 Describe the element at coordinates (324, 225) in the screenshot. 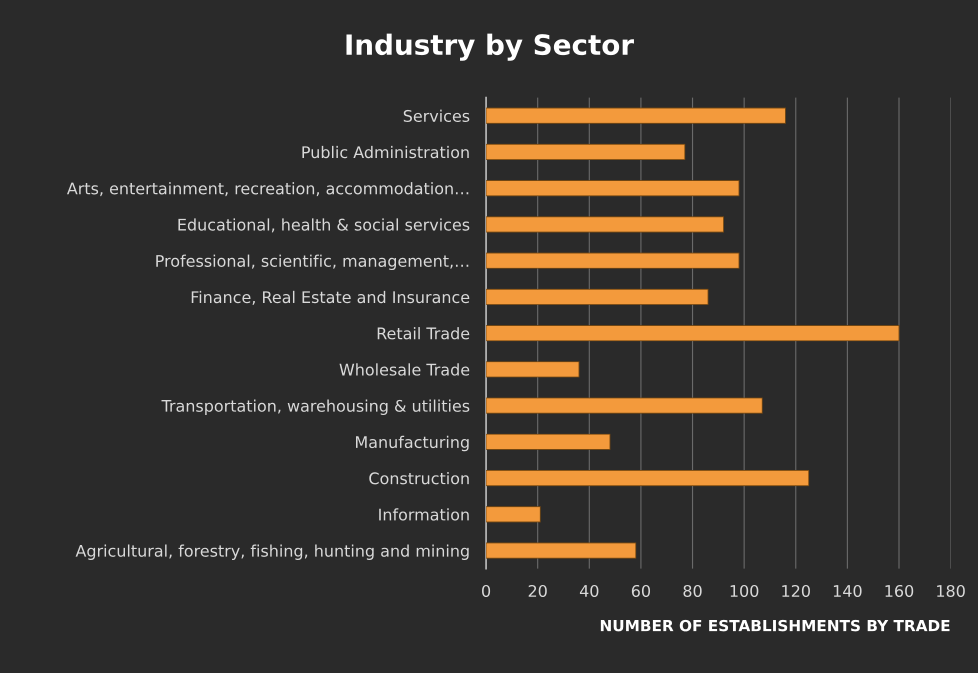

I see `y-tick-label: Educational, health & social services` at that location.